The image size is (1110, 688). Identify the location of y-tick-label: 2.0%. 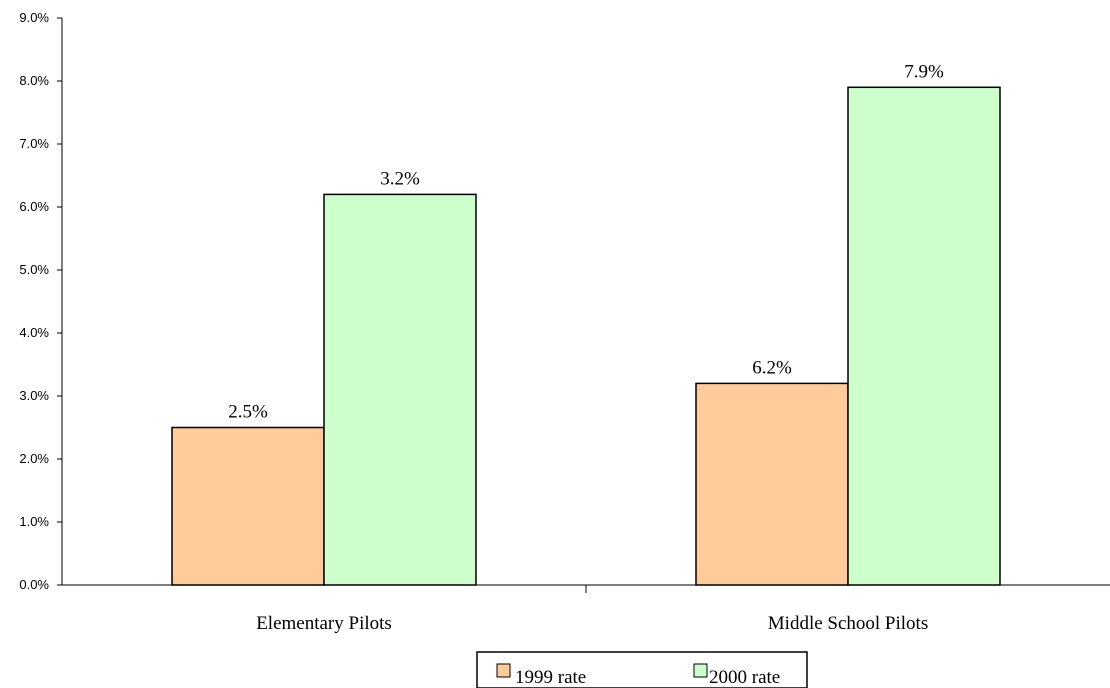
(34, 458).